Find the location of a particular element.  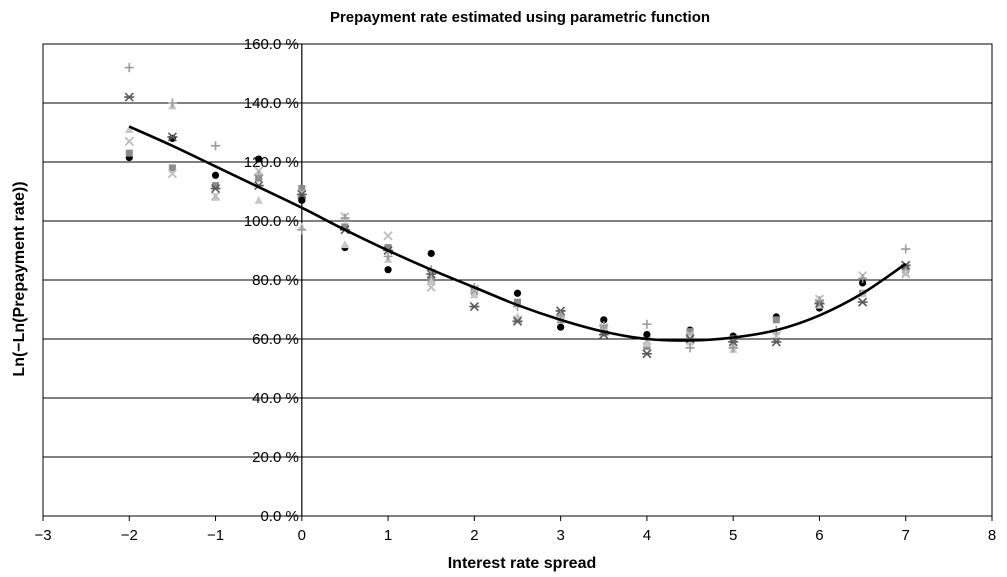

x-tick-label: 5 is located at coordinates (733, 535).